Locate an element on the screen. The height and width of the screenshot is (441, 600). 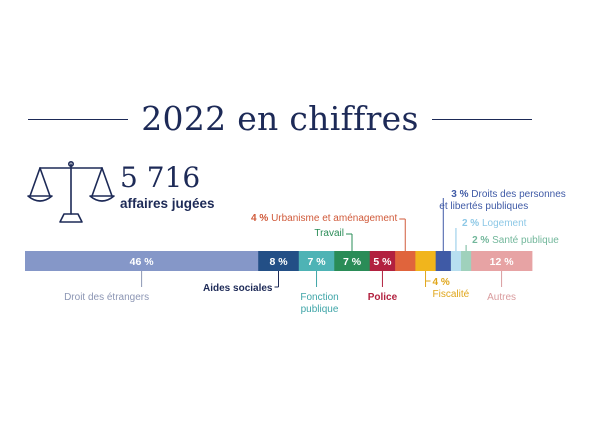
segment-label-urbanisme-et-amenagement: 4 % Urbanisme et aménagement is located at coordinates (324, 218).